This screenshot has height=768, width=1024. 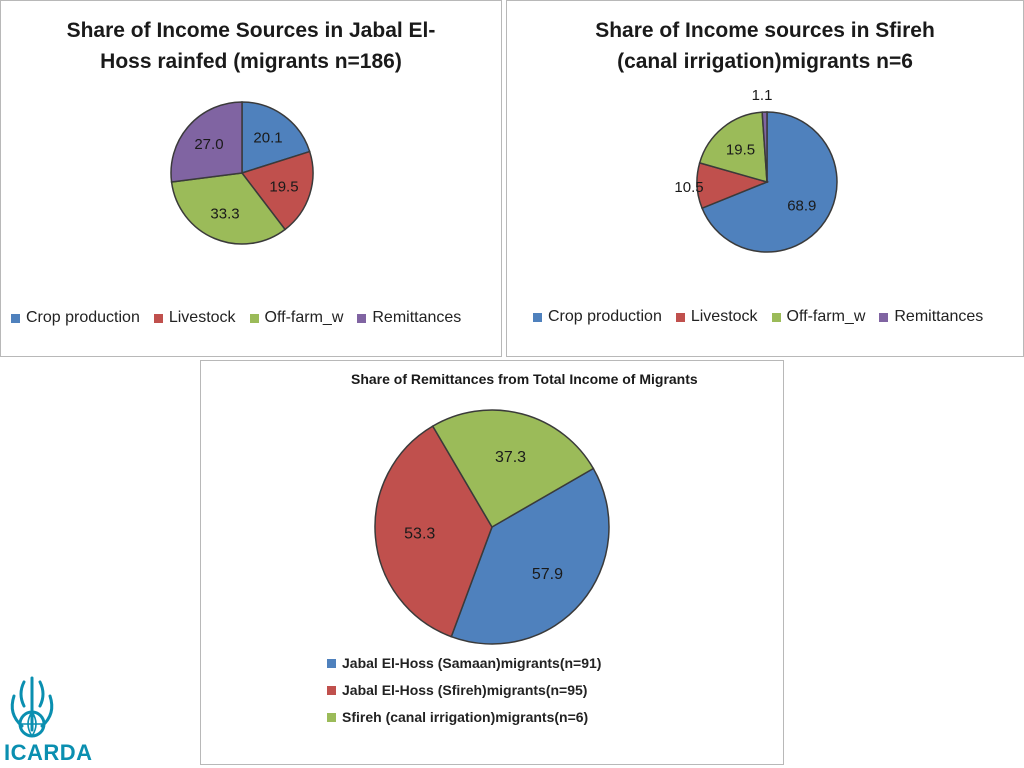 What do you see at coordinates (32, 707) in the screenshot?
I see `icarda-logo` at bounding box center [32, 707].